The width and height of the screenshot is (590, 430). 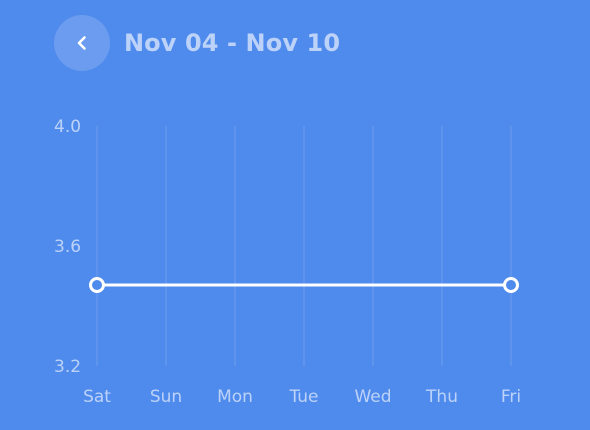 What do you see at coordinates (235, 397) in the screenshot?
I see `x-tick-label-mon: Mon` at bounding box center [235, 397].